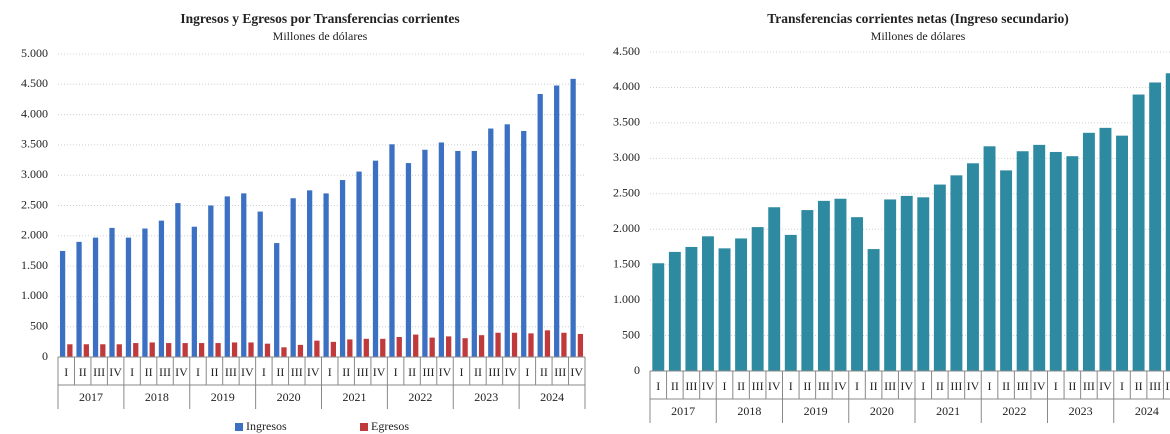  What do you see at coordinates (626, 157) in the screenshot?
I see `y-tick-label: 3.000` at bounding box center [626, 157].